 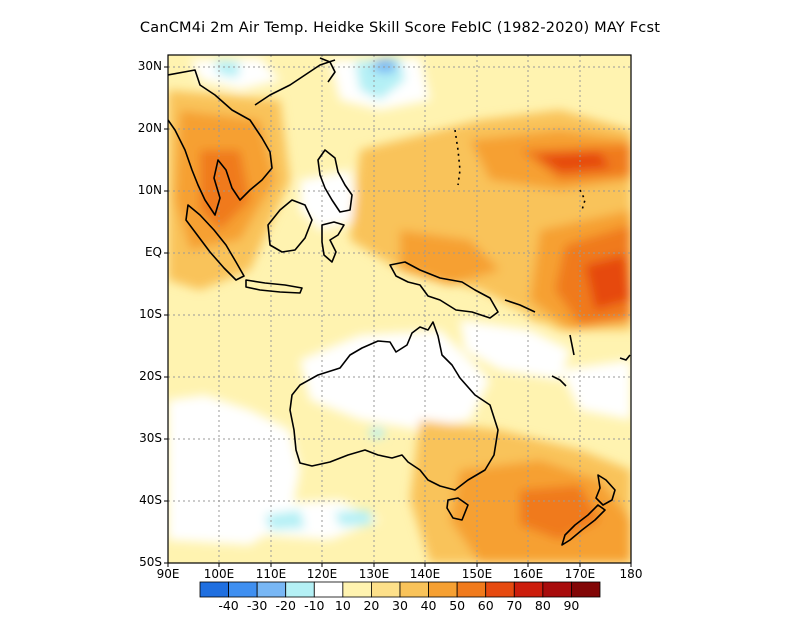 I want to click on lat-label-40s: 40S, so click(x=150, y=500).